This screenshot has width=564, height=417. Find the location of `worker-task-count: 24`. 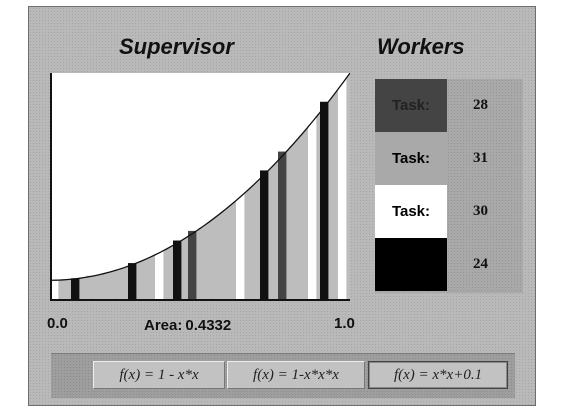

worker-task-count: 24 is located at coordinates (480, 264).